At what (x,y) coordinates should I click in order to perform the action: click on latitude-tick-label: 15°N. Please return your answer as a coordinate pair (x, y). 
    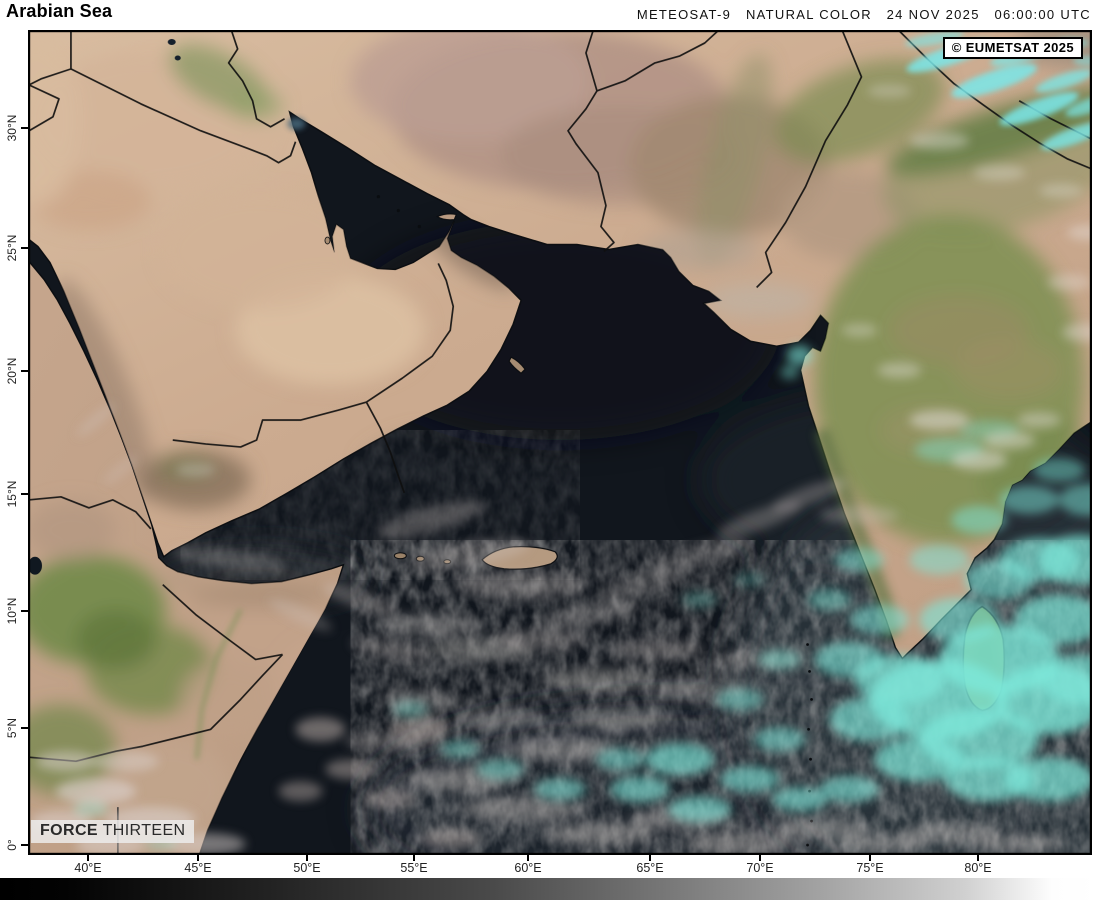
    Looking at the image, I should click on (12, 494).